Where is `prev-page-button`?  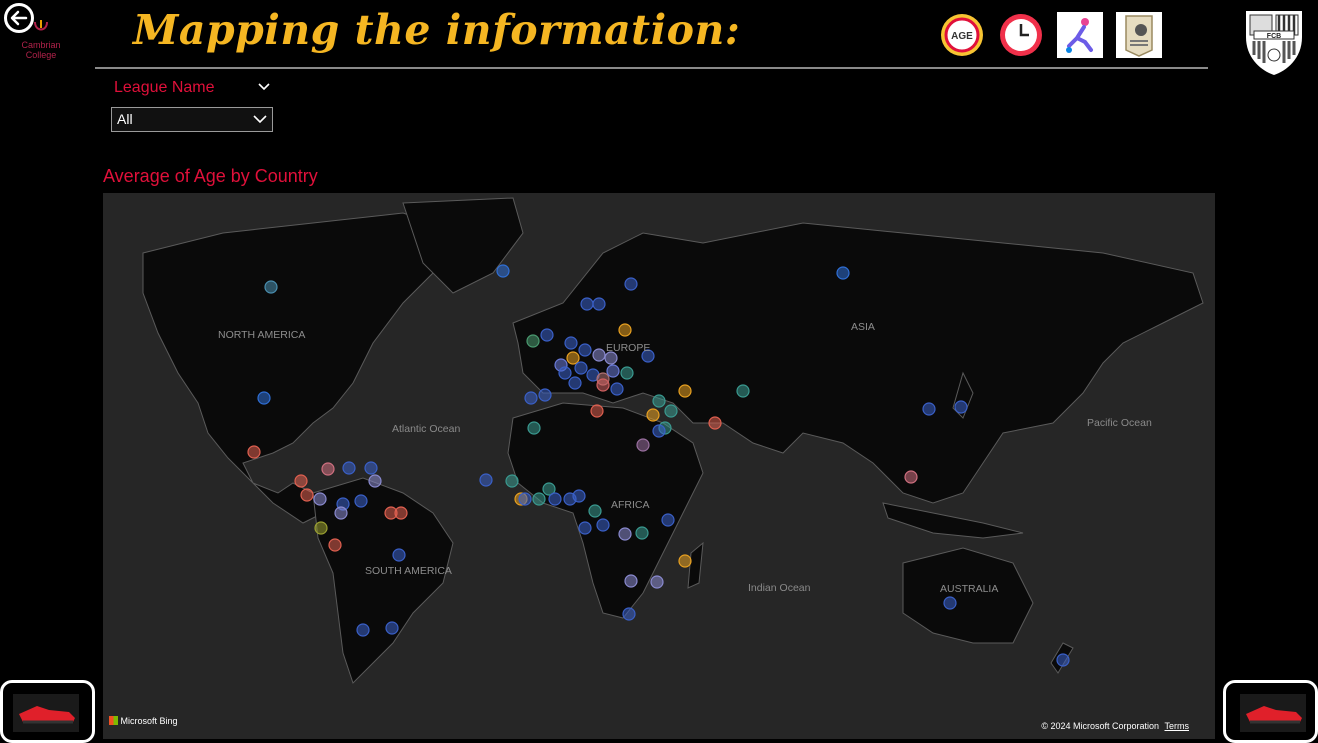 prev-page-button is located at coordinates (47, 711).